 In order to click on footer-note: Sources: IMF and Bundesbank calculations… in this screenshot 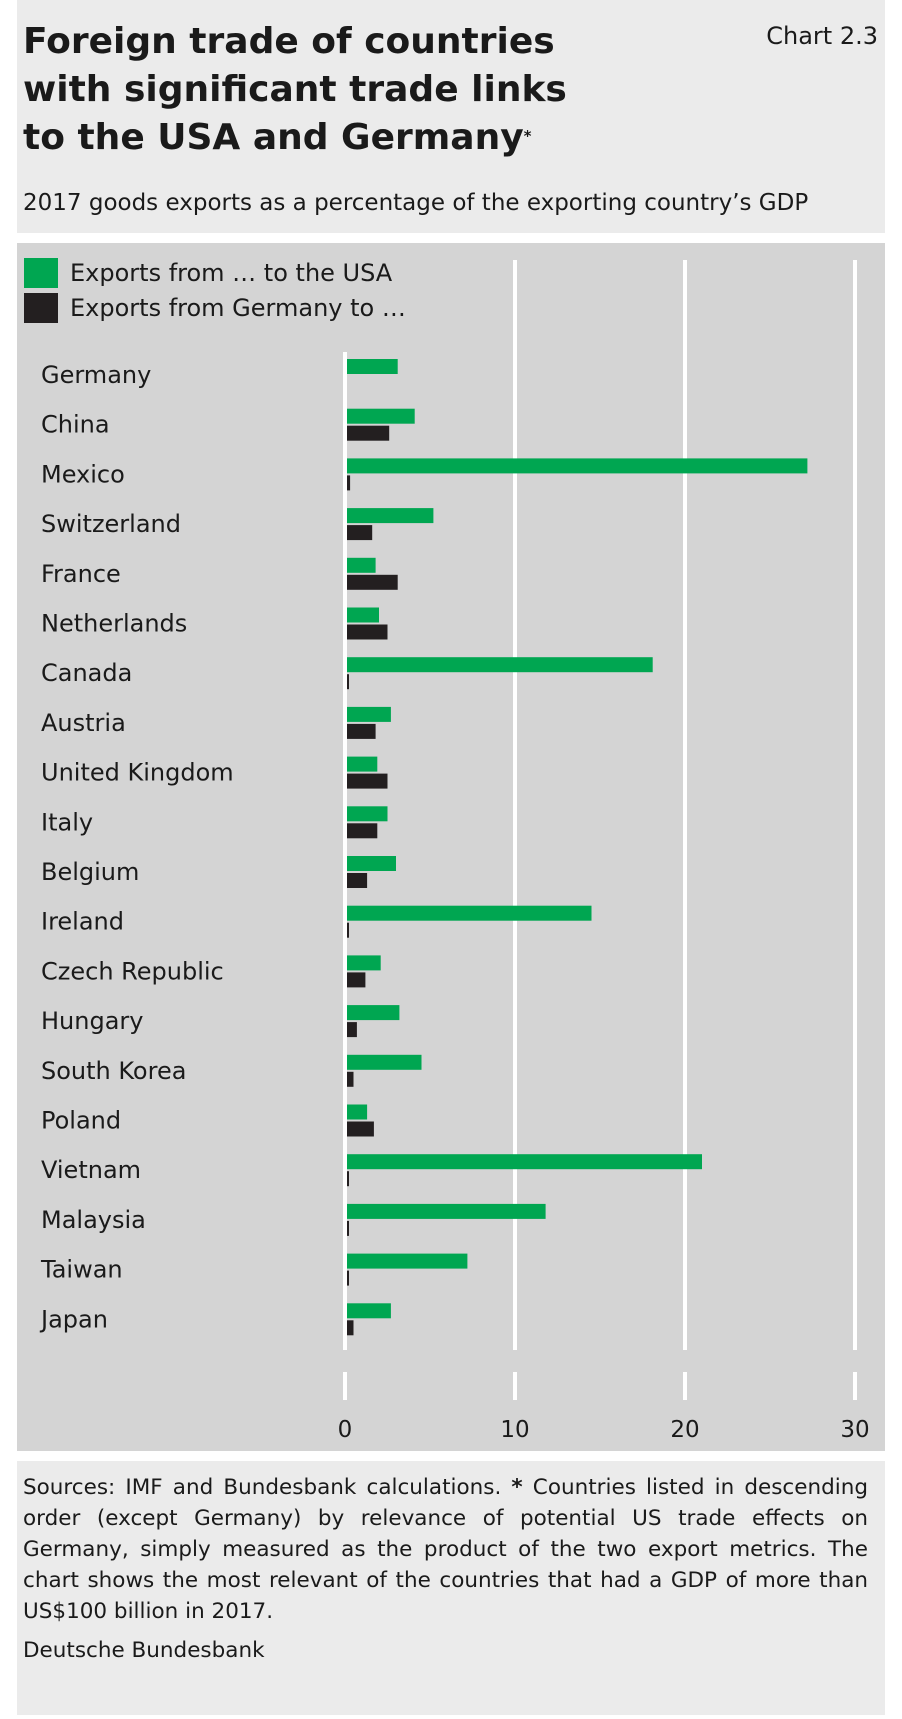, I will do `click(445, 1549)`.